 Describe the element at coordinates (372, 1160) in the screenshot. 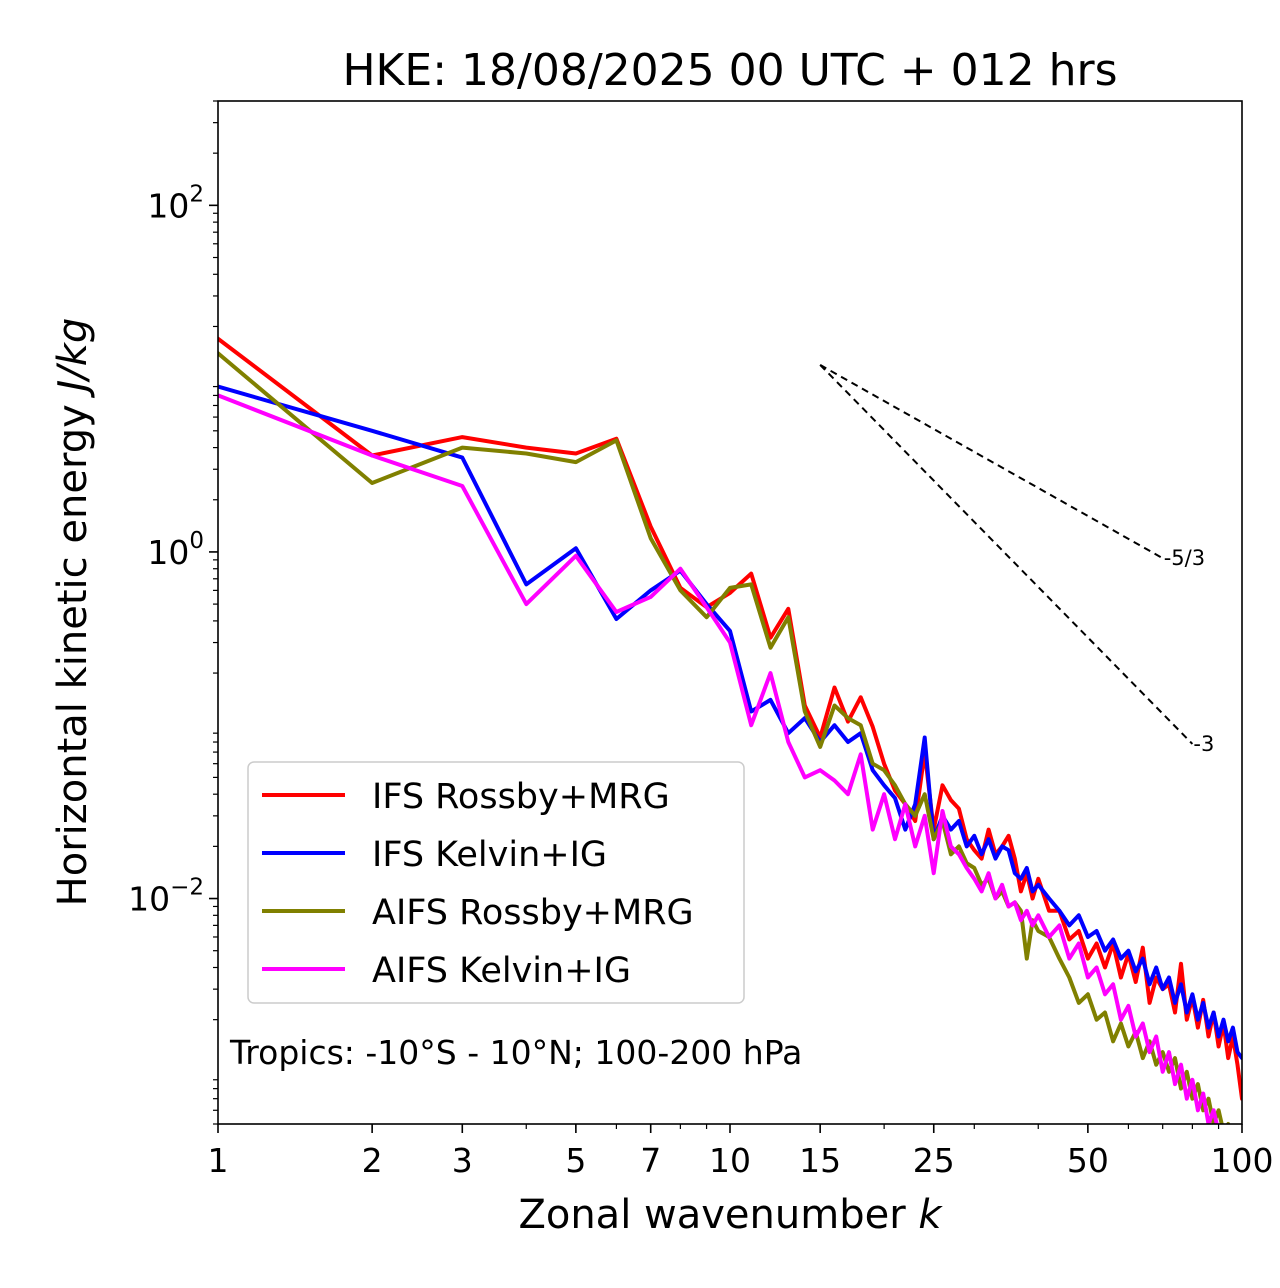

I see `x-tick-label: 2` at that location.